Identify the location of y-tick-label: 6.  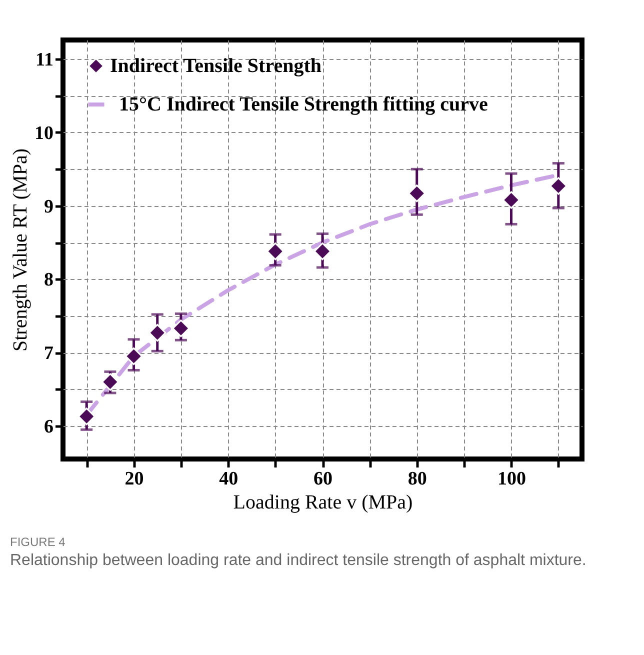
(49, 427).